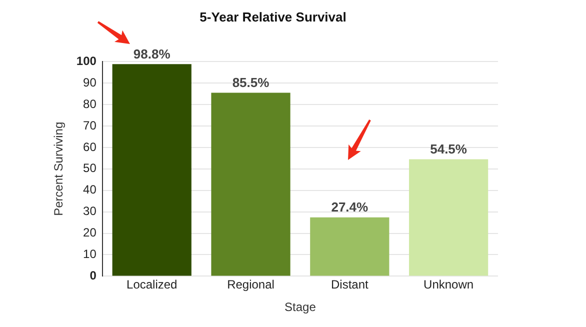 Image resolution: width=586 pixels, height=327 pixels. Describe the element at coordinates (300, 307) in the screenshot. I see `x-axis-title: Stage` at that location.